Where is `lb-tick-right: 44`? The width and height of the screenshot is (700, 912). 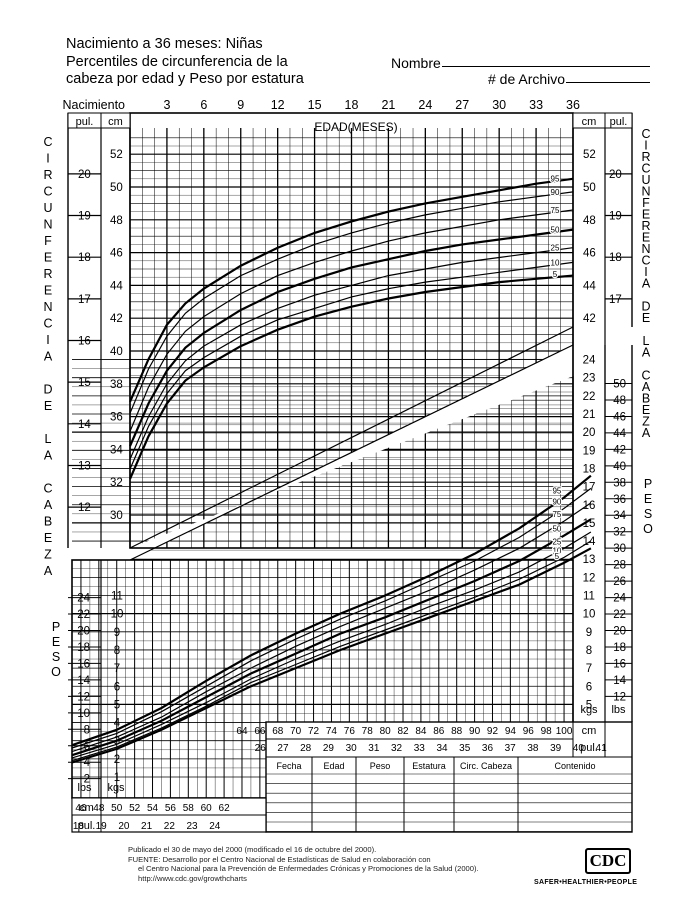
lb-tick-right: 44 is located at coordinates (619, 434).